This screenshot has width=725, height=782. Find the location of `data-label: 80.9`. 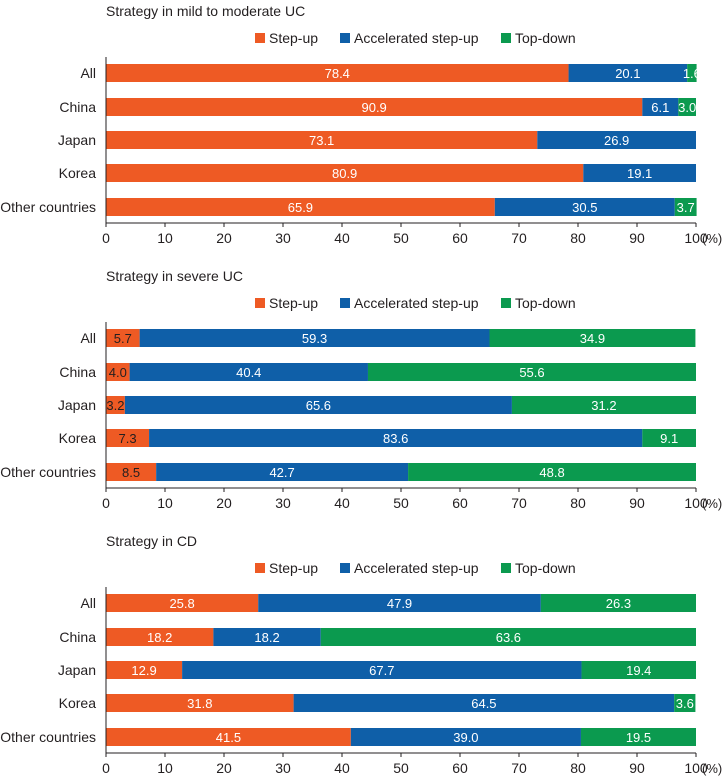

data-label: 80.9 is located at coordinates (344, 173).